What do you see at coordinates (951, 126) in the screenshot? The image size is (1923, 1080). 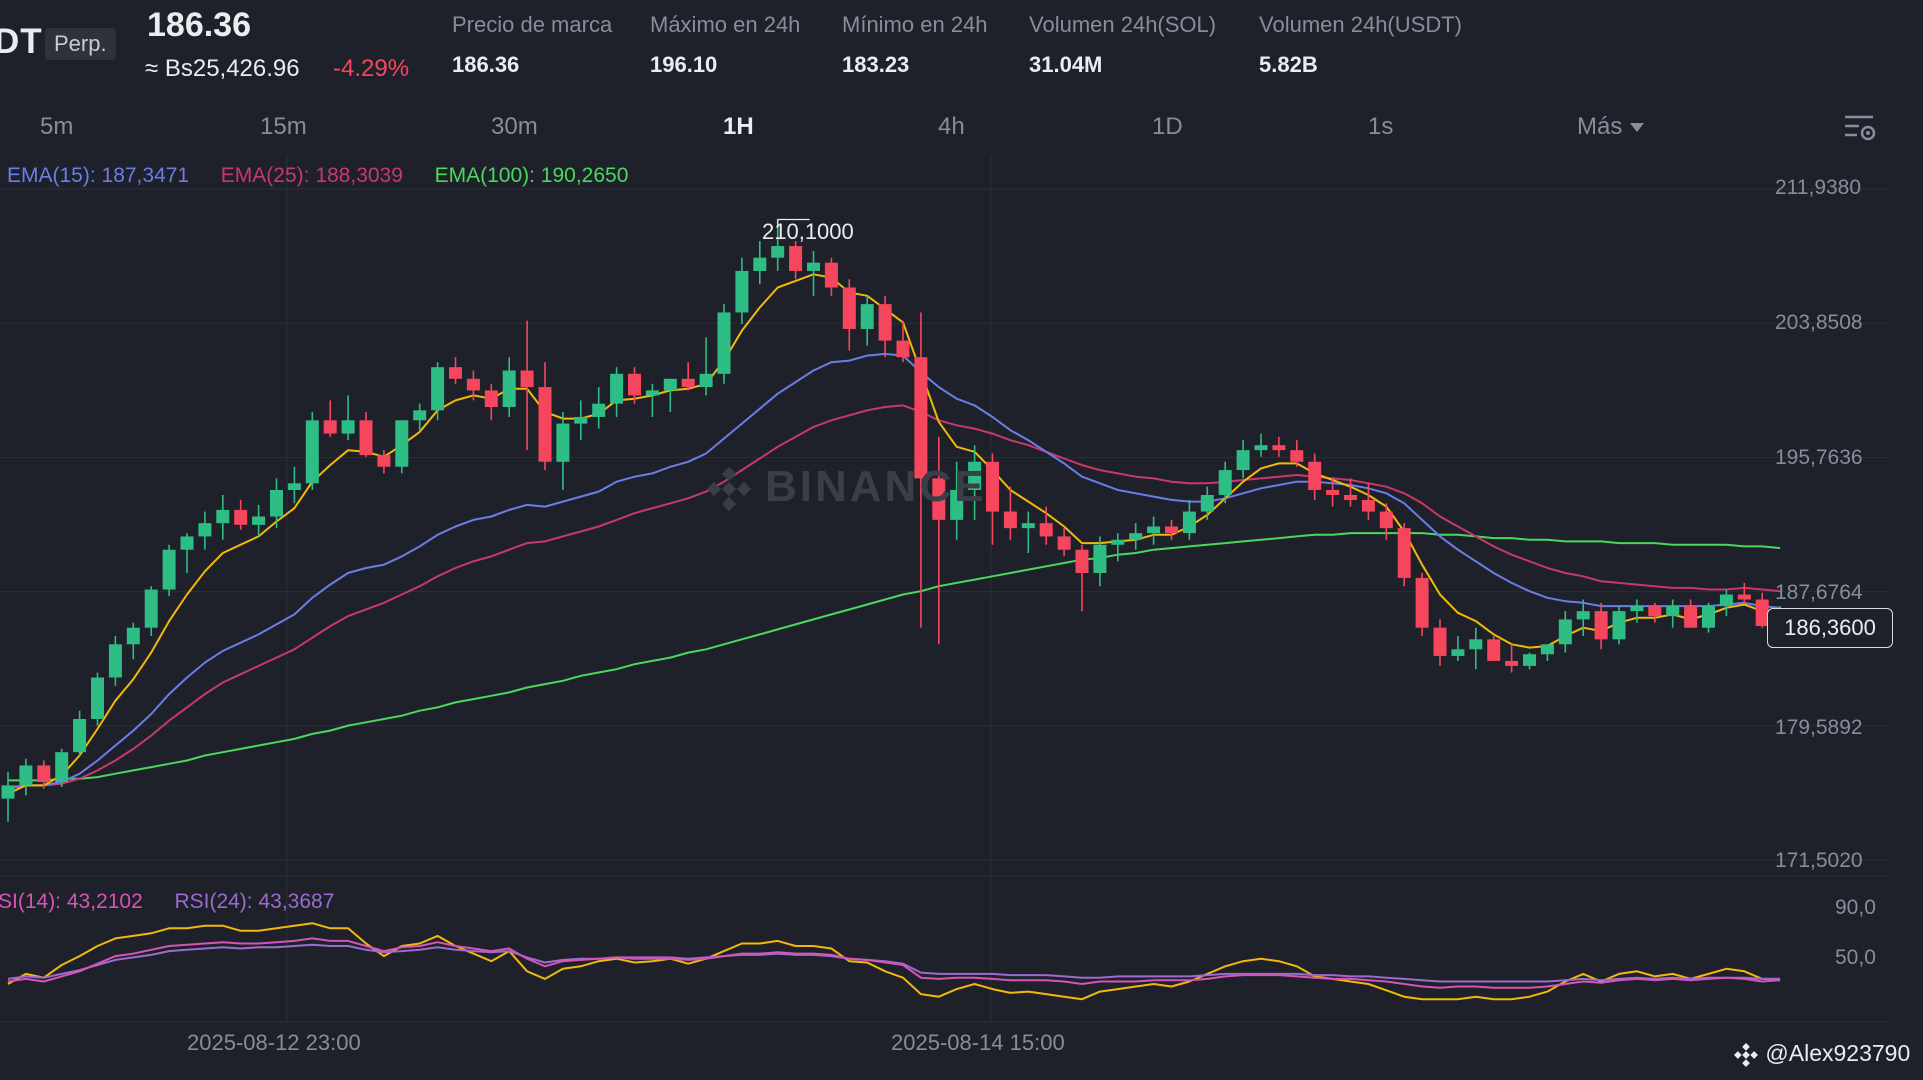 I see `tab-4h: 4h` at bounding box center [951, 126].